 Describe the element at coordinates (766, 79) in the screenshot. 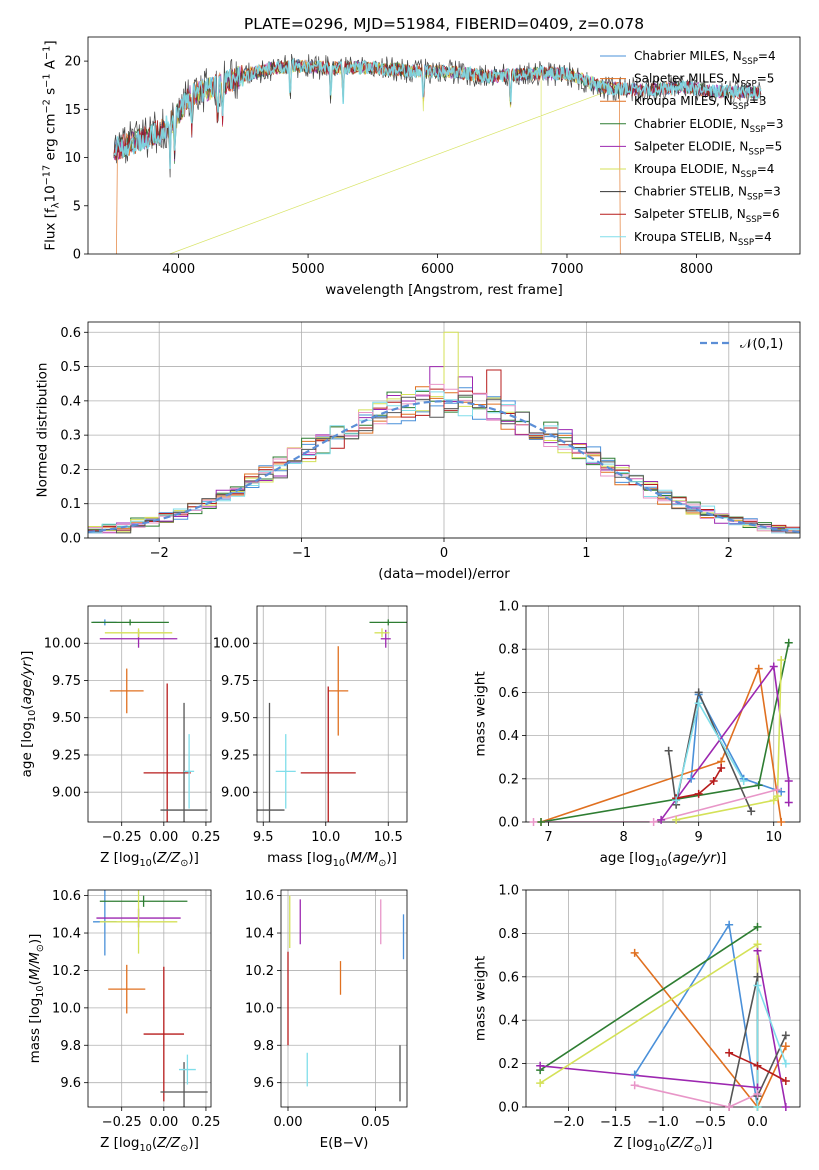

I see `label-part: =5` at that location.